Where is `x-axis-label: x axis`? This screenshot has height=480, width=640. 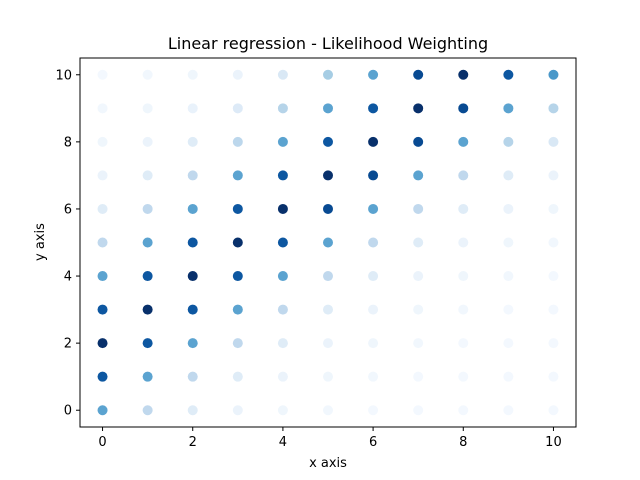 x-axis-label: x axis is located at coordinates (328, 463).